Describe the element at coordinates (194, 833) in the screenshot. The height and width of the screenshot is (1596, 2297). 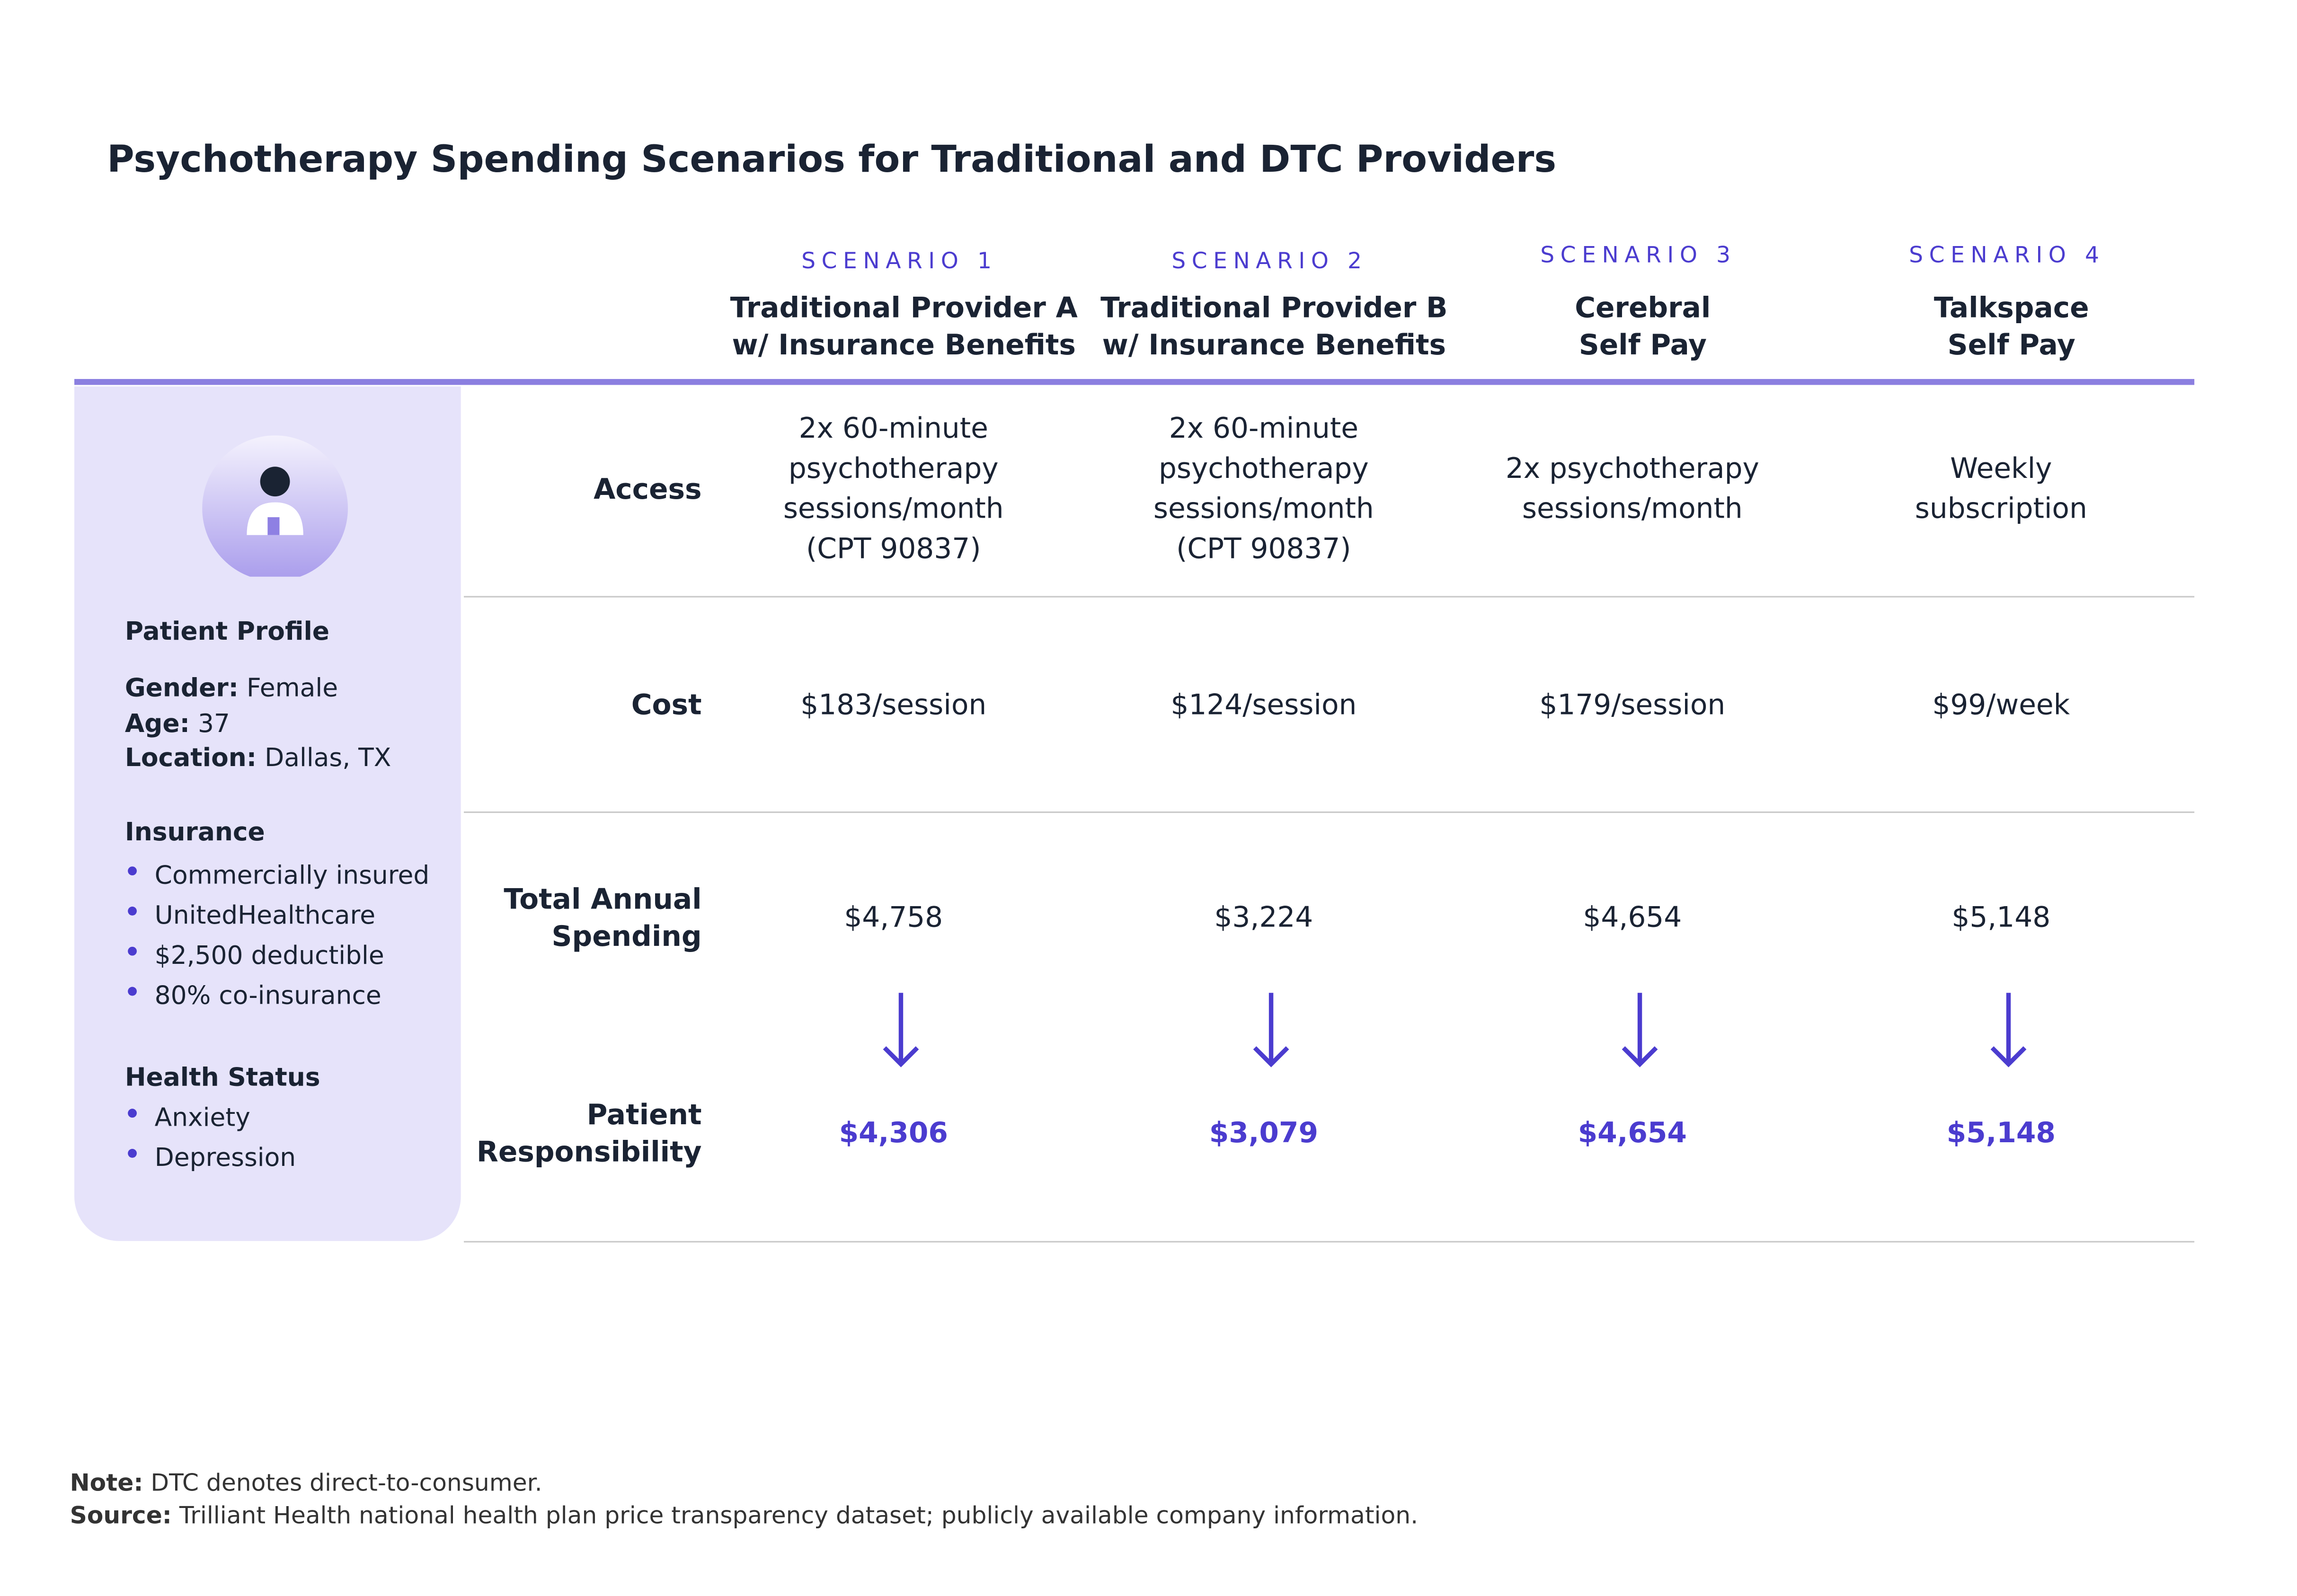
I see `section-title: Insurance` at that location.